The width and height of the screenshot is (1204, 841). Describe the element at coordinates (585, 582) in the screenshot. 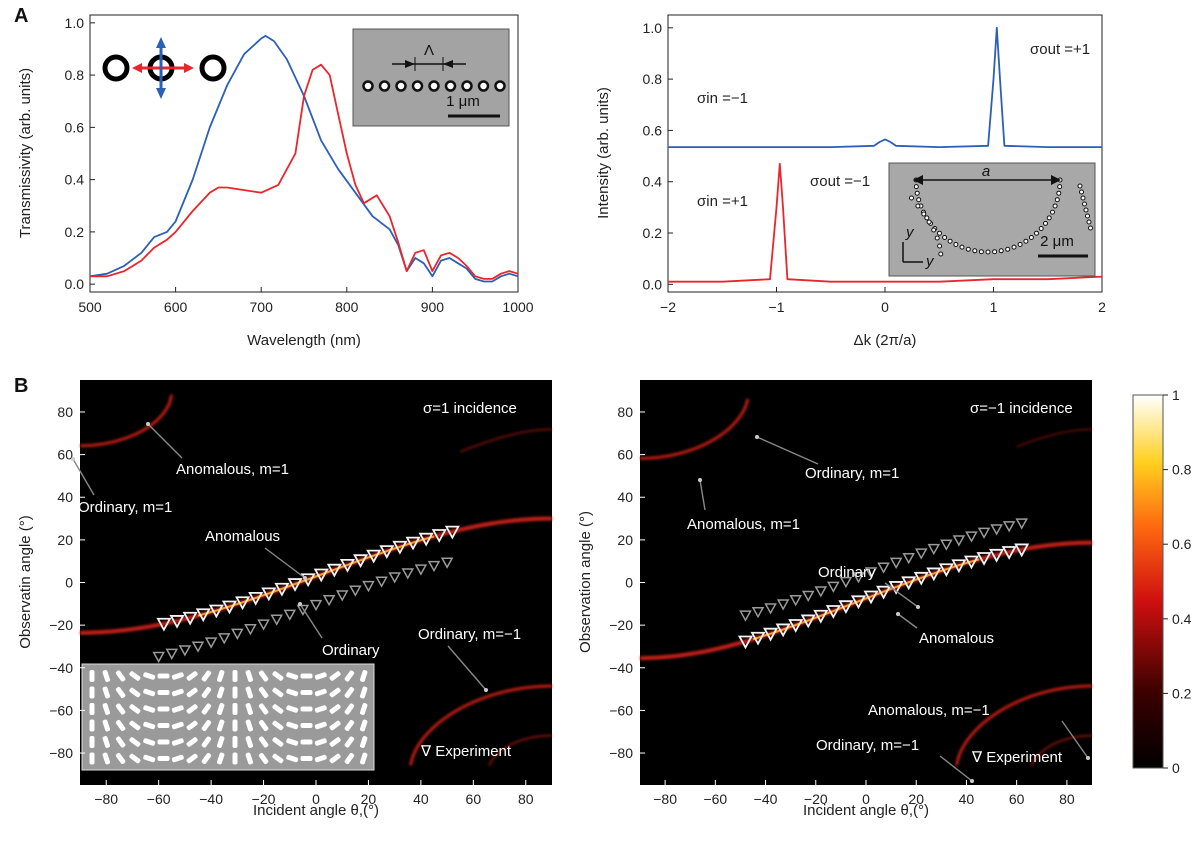

I see `y-axis-label: Observation angle (°)` at that location.